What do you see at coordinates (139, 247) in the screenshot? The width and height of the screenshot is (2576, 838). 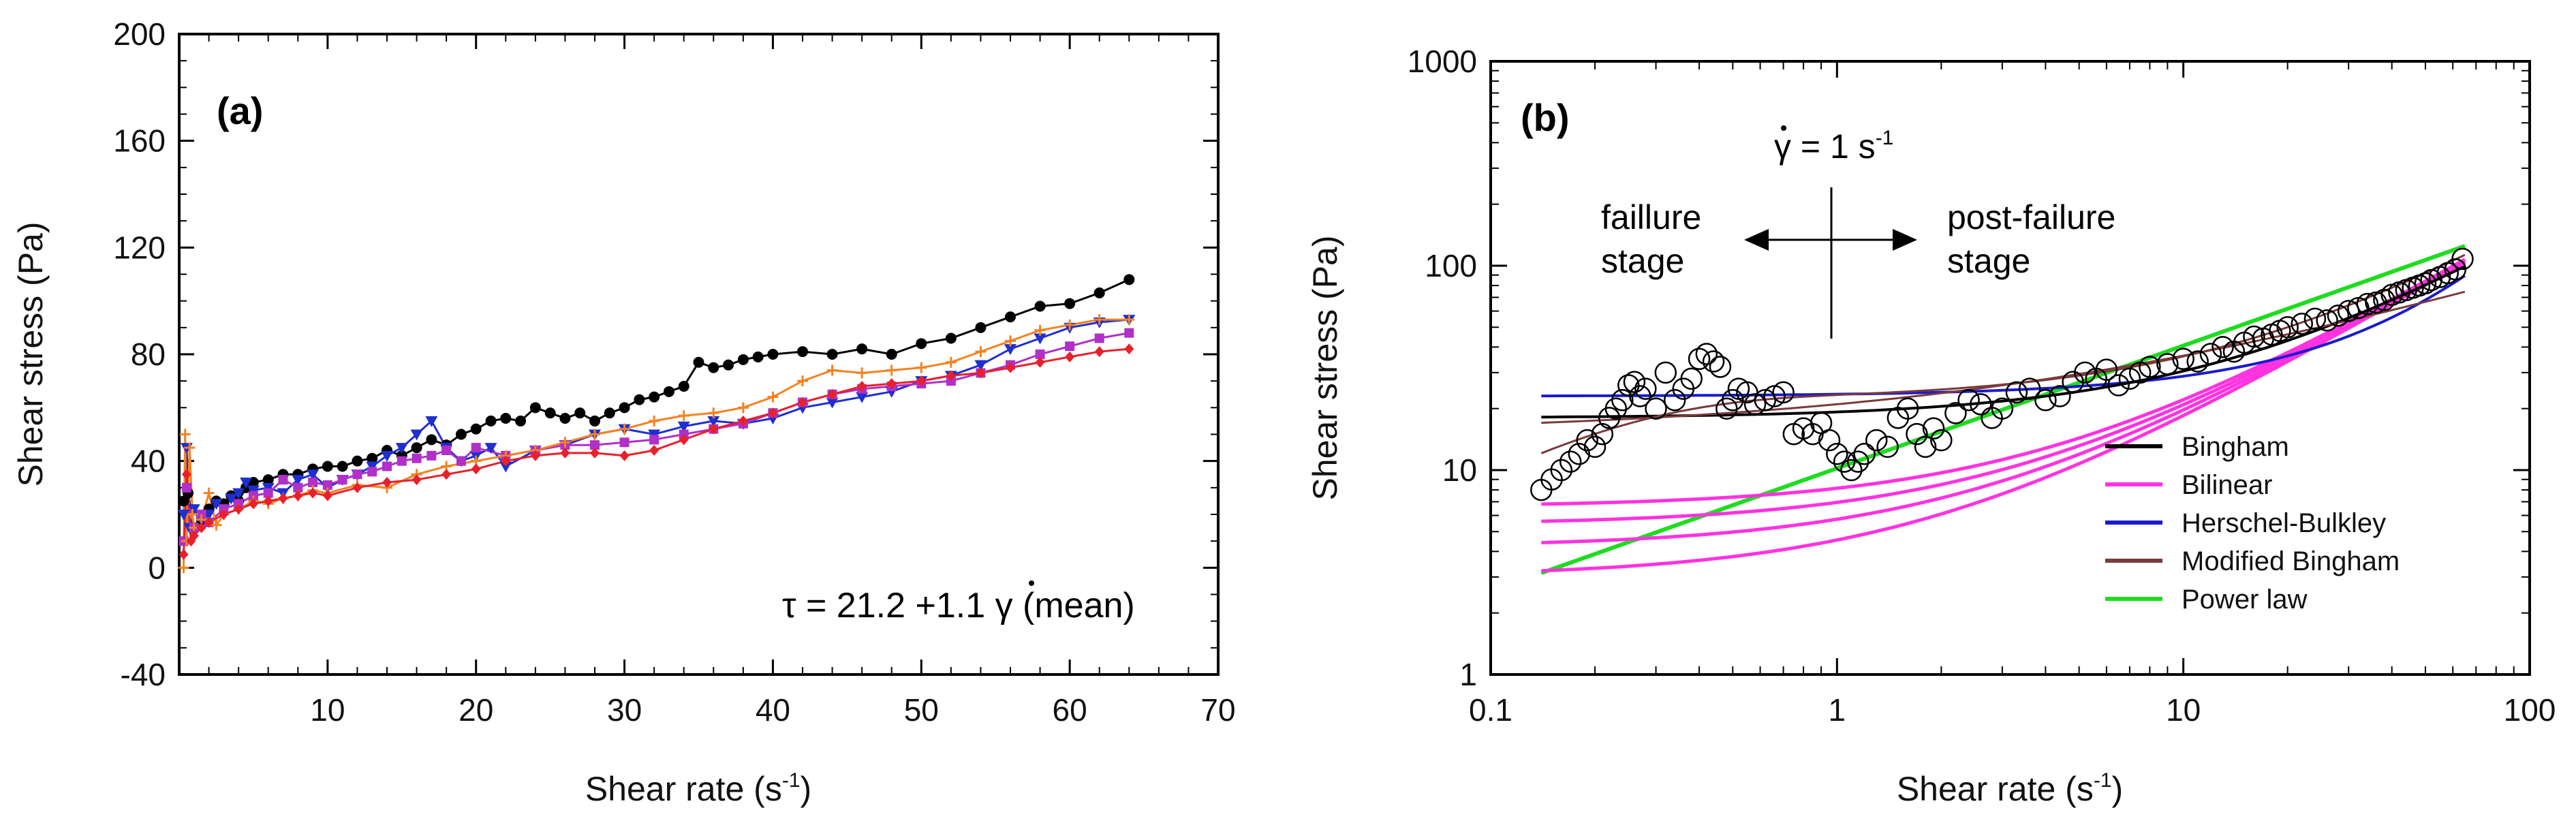 I see `a-ytick-label: 120` at bounding box center [139, 247].